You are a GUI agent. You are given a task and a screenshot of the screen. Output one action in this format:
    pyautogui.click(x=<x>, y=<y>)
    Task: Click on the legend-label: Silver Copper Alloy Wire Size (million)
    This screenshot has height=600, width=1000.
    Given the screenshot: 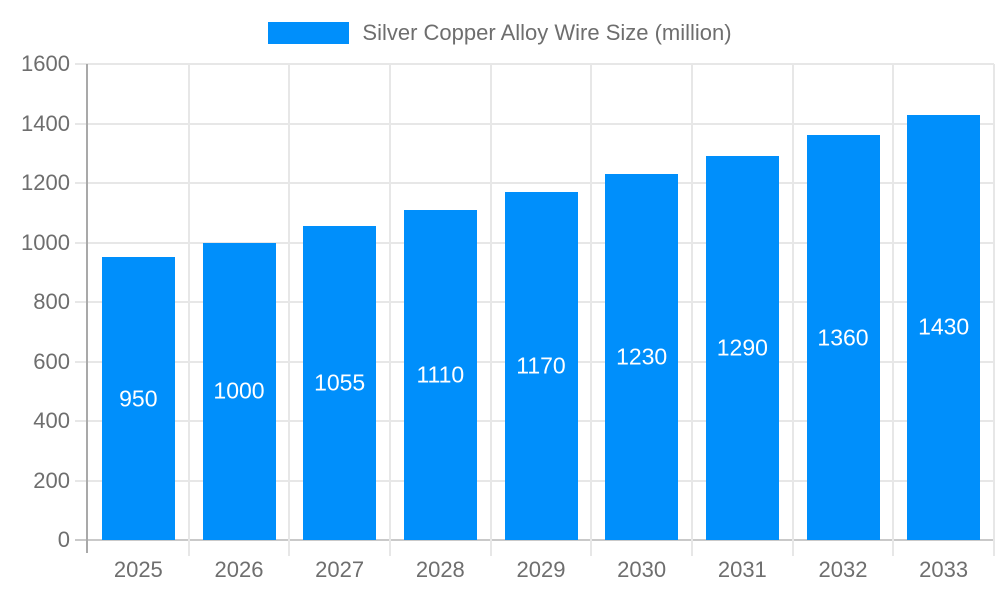 What is the action you would take?
    pyautogui.click(x=547, y=32)
    